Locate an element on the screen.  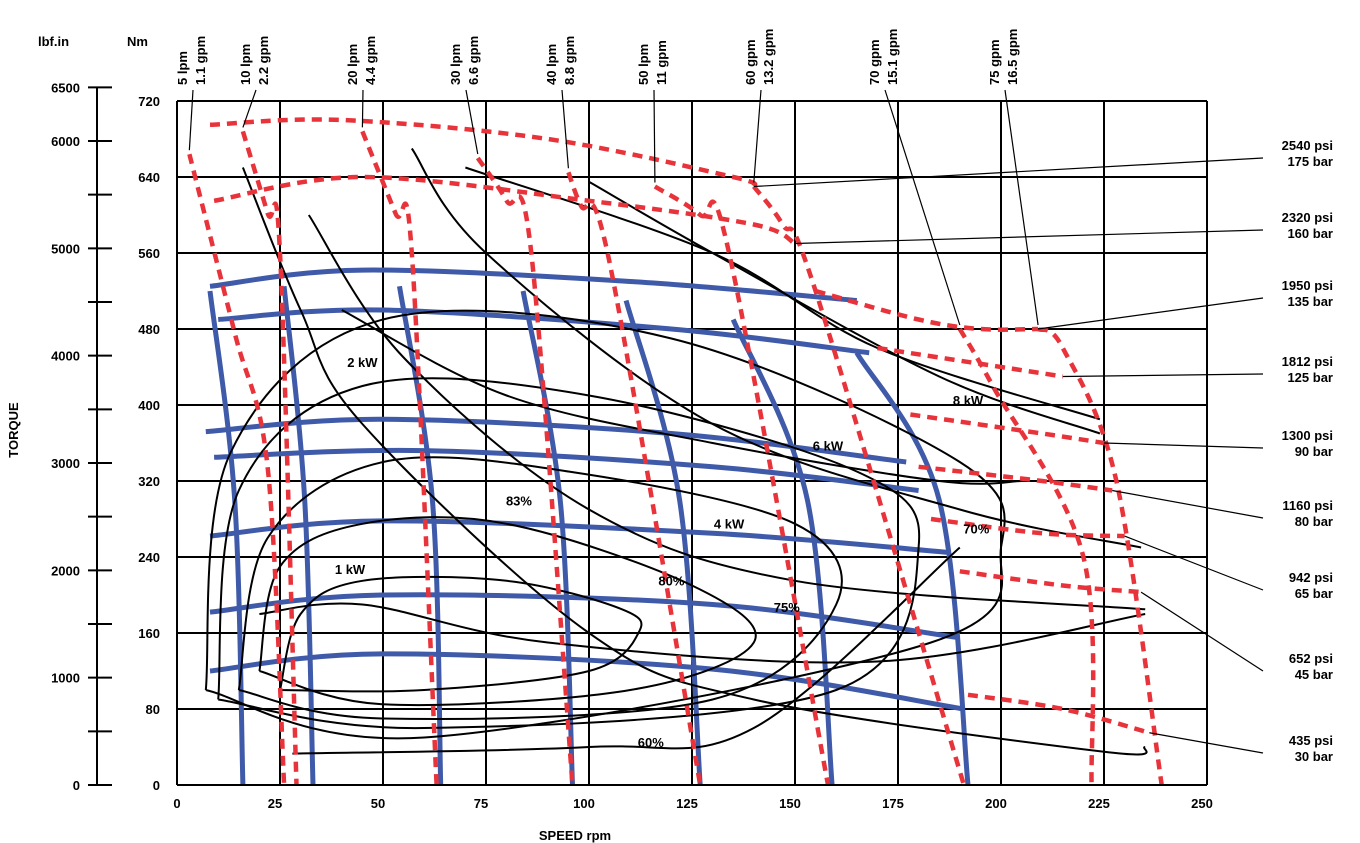
x-tick-label: 100 is located at coordinates (584, 803).